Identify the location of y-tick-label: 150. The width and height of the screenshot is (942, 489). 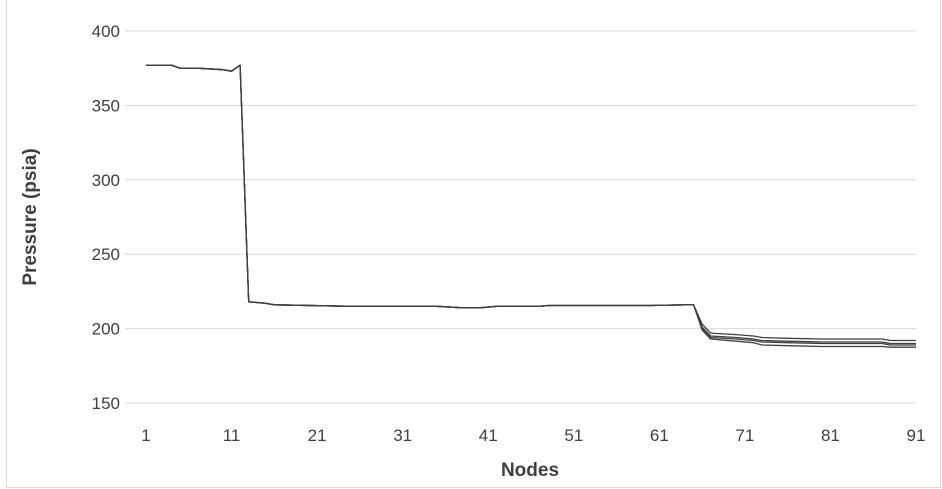
(106, 403).